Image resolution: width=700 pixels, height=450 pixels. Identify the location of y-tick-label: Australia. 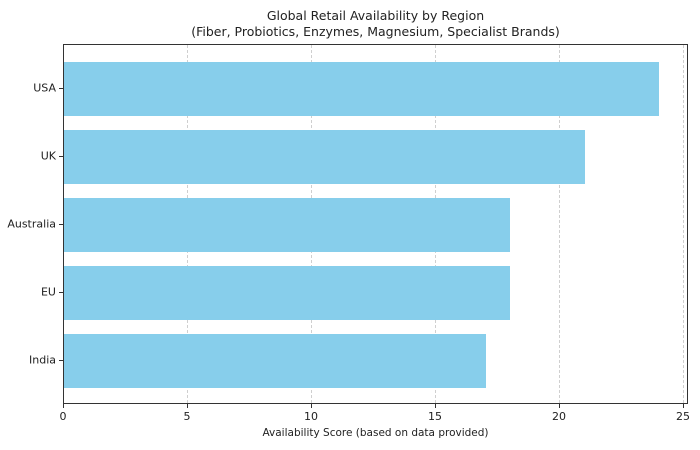
(31, 224).